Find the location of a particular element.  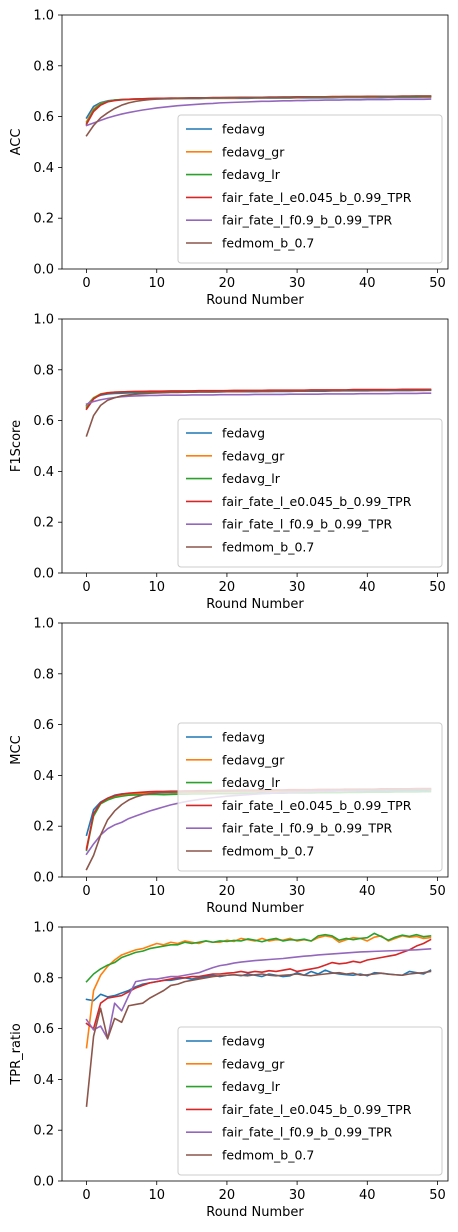

series-line-fedavg is located at coordinates (258, 985).